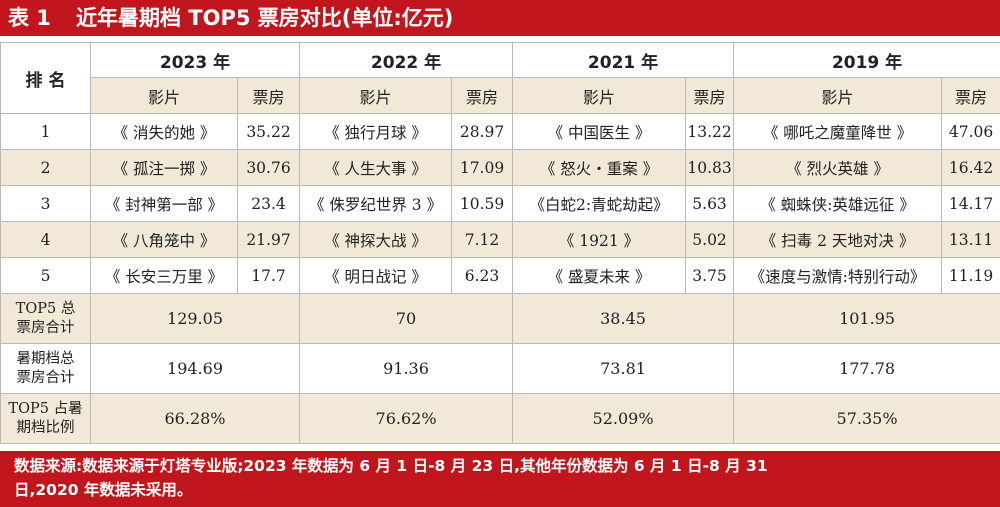 Image resolution: width=1000 pixels, height=507 pixels. I want to click on box-office-cell: 23.4, so click(268, 203).